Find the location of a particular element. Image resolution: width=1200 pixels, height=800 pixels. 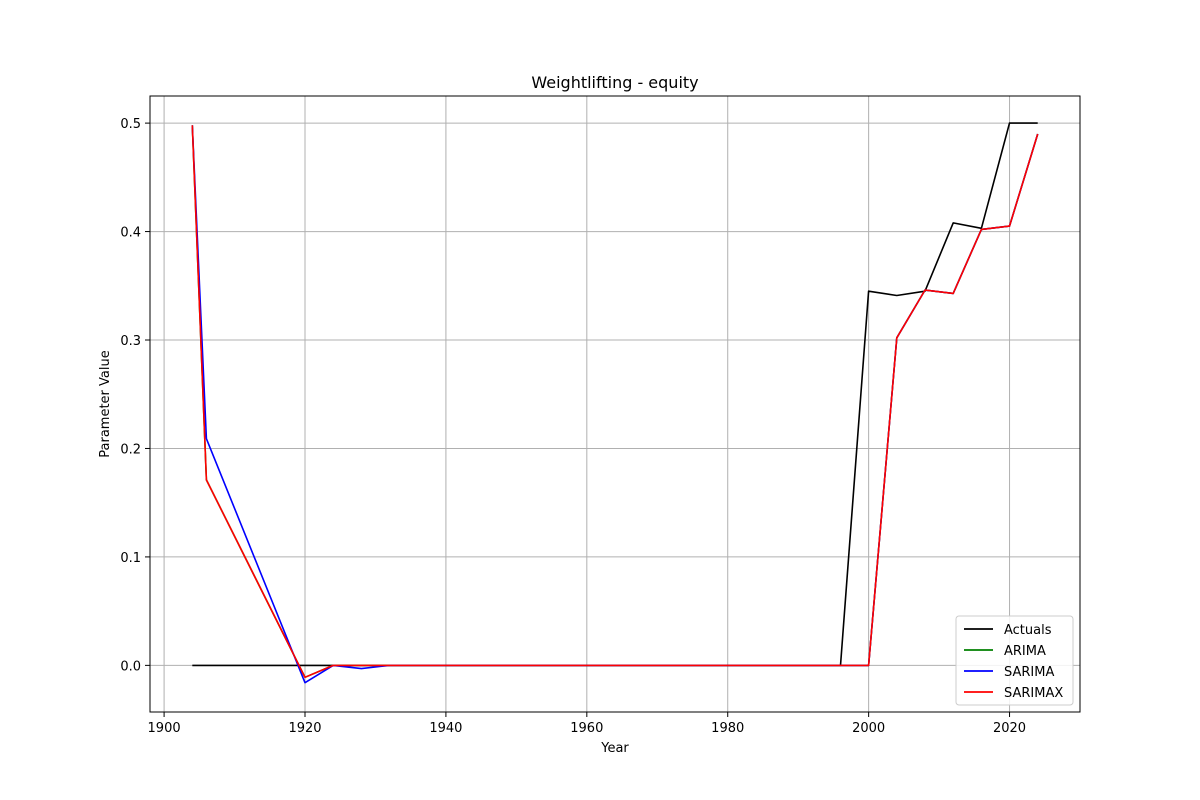

x-tick-label: 2020 is located at coordinates (1009, 728).